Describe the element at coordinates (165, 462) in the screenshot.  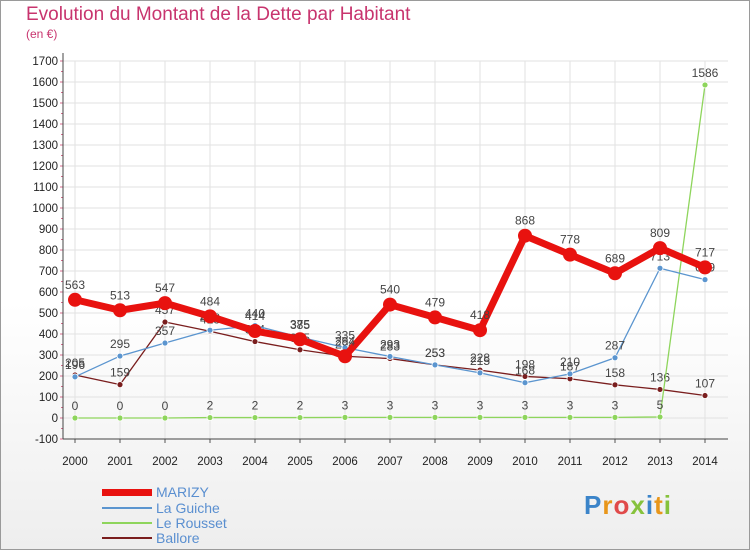
I see `x-tick-label: 2002` at that location.